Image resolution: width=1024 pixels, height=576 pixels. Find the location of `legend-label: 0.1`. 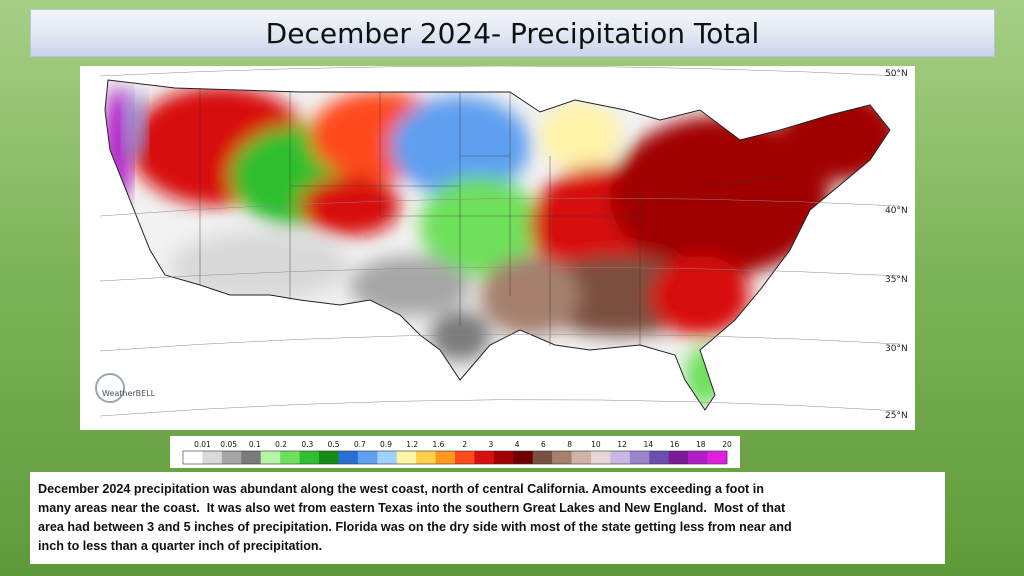

legend-label: 0.1 is located at coordinates (255, 444).